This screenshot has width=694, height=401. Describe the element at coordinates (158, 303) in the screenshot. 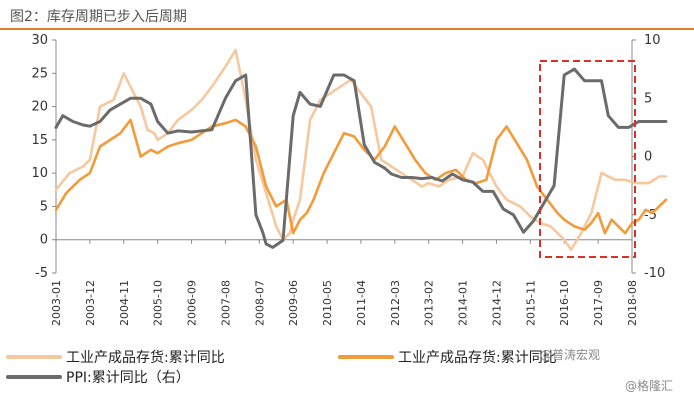

I see `x-tick-label: 2005-10` at that location.